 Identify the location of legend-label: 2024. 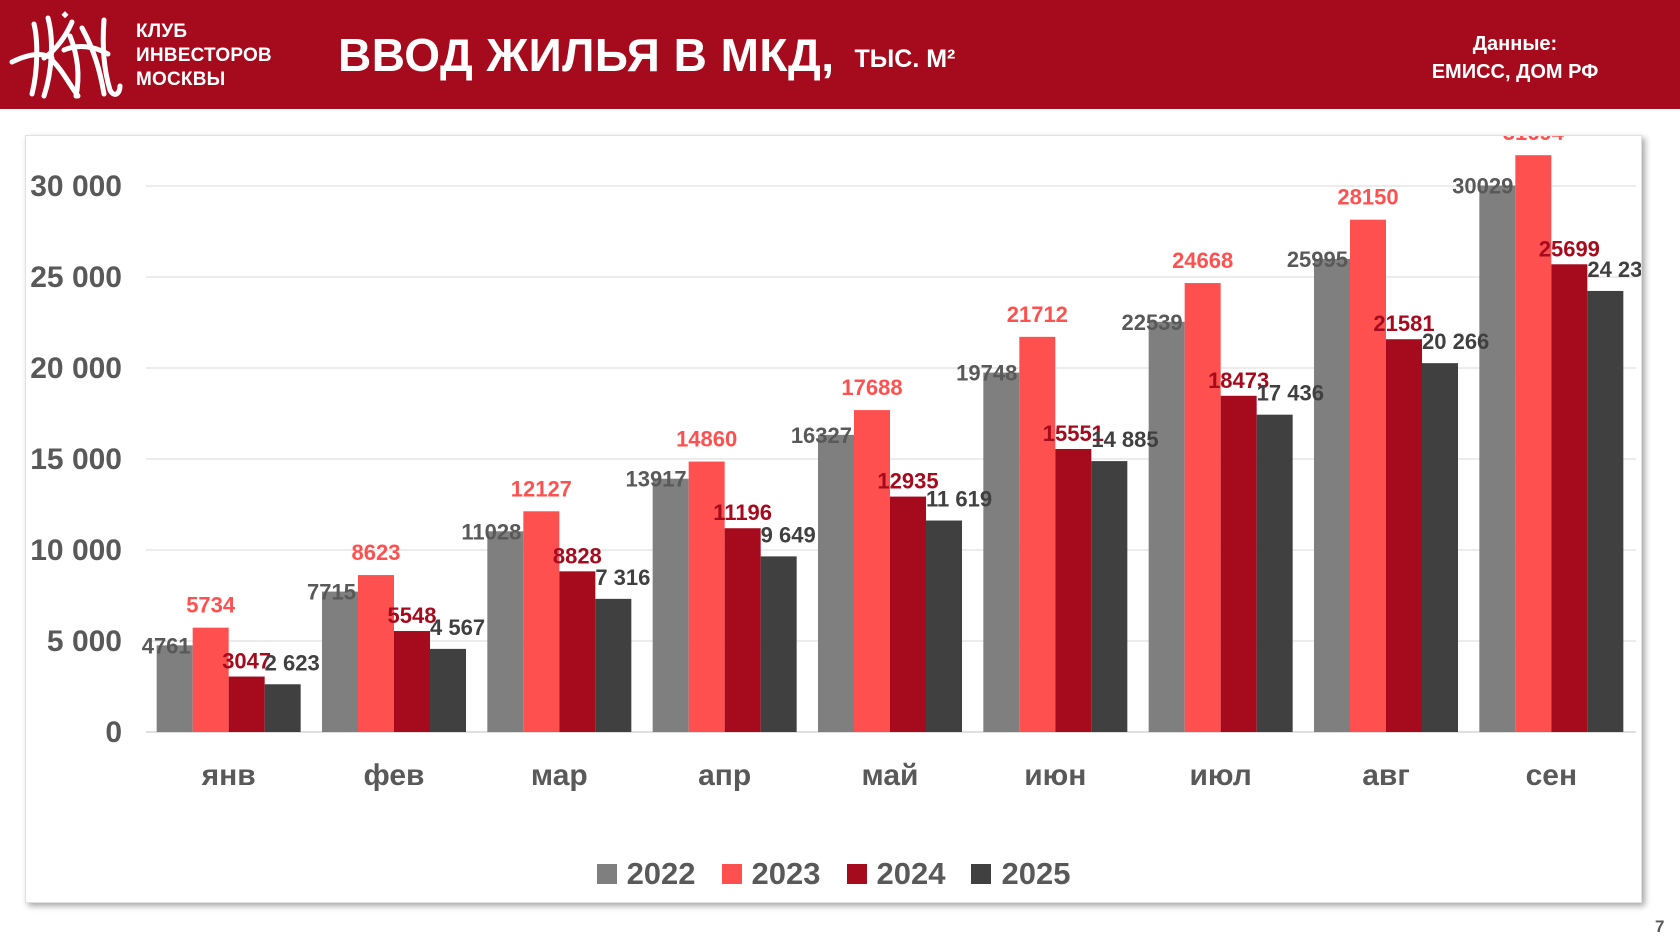
(911, 873).